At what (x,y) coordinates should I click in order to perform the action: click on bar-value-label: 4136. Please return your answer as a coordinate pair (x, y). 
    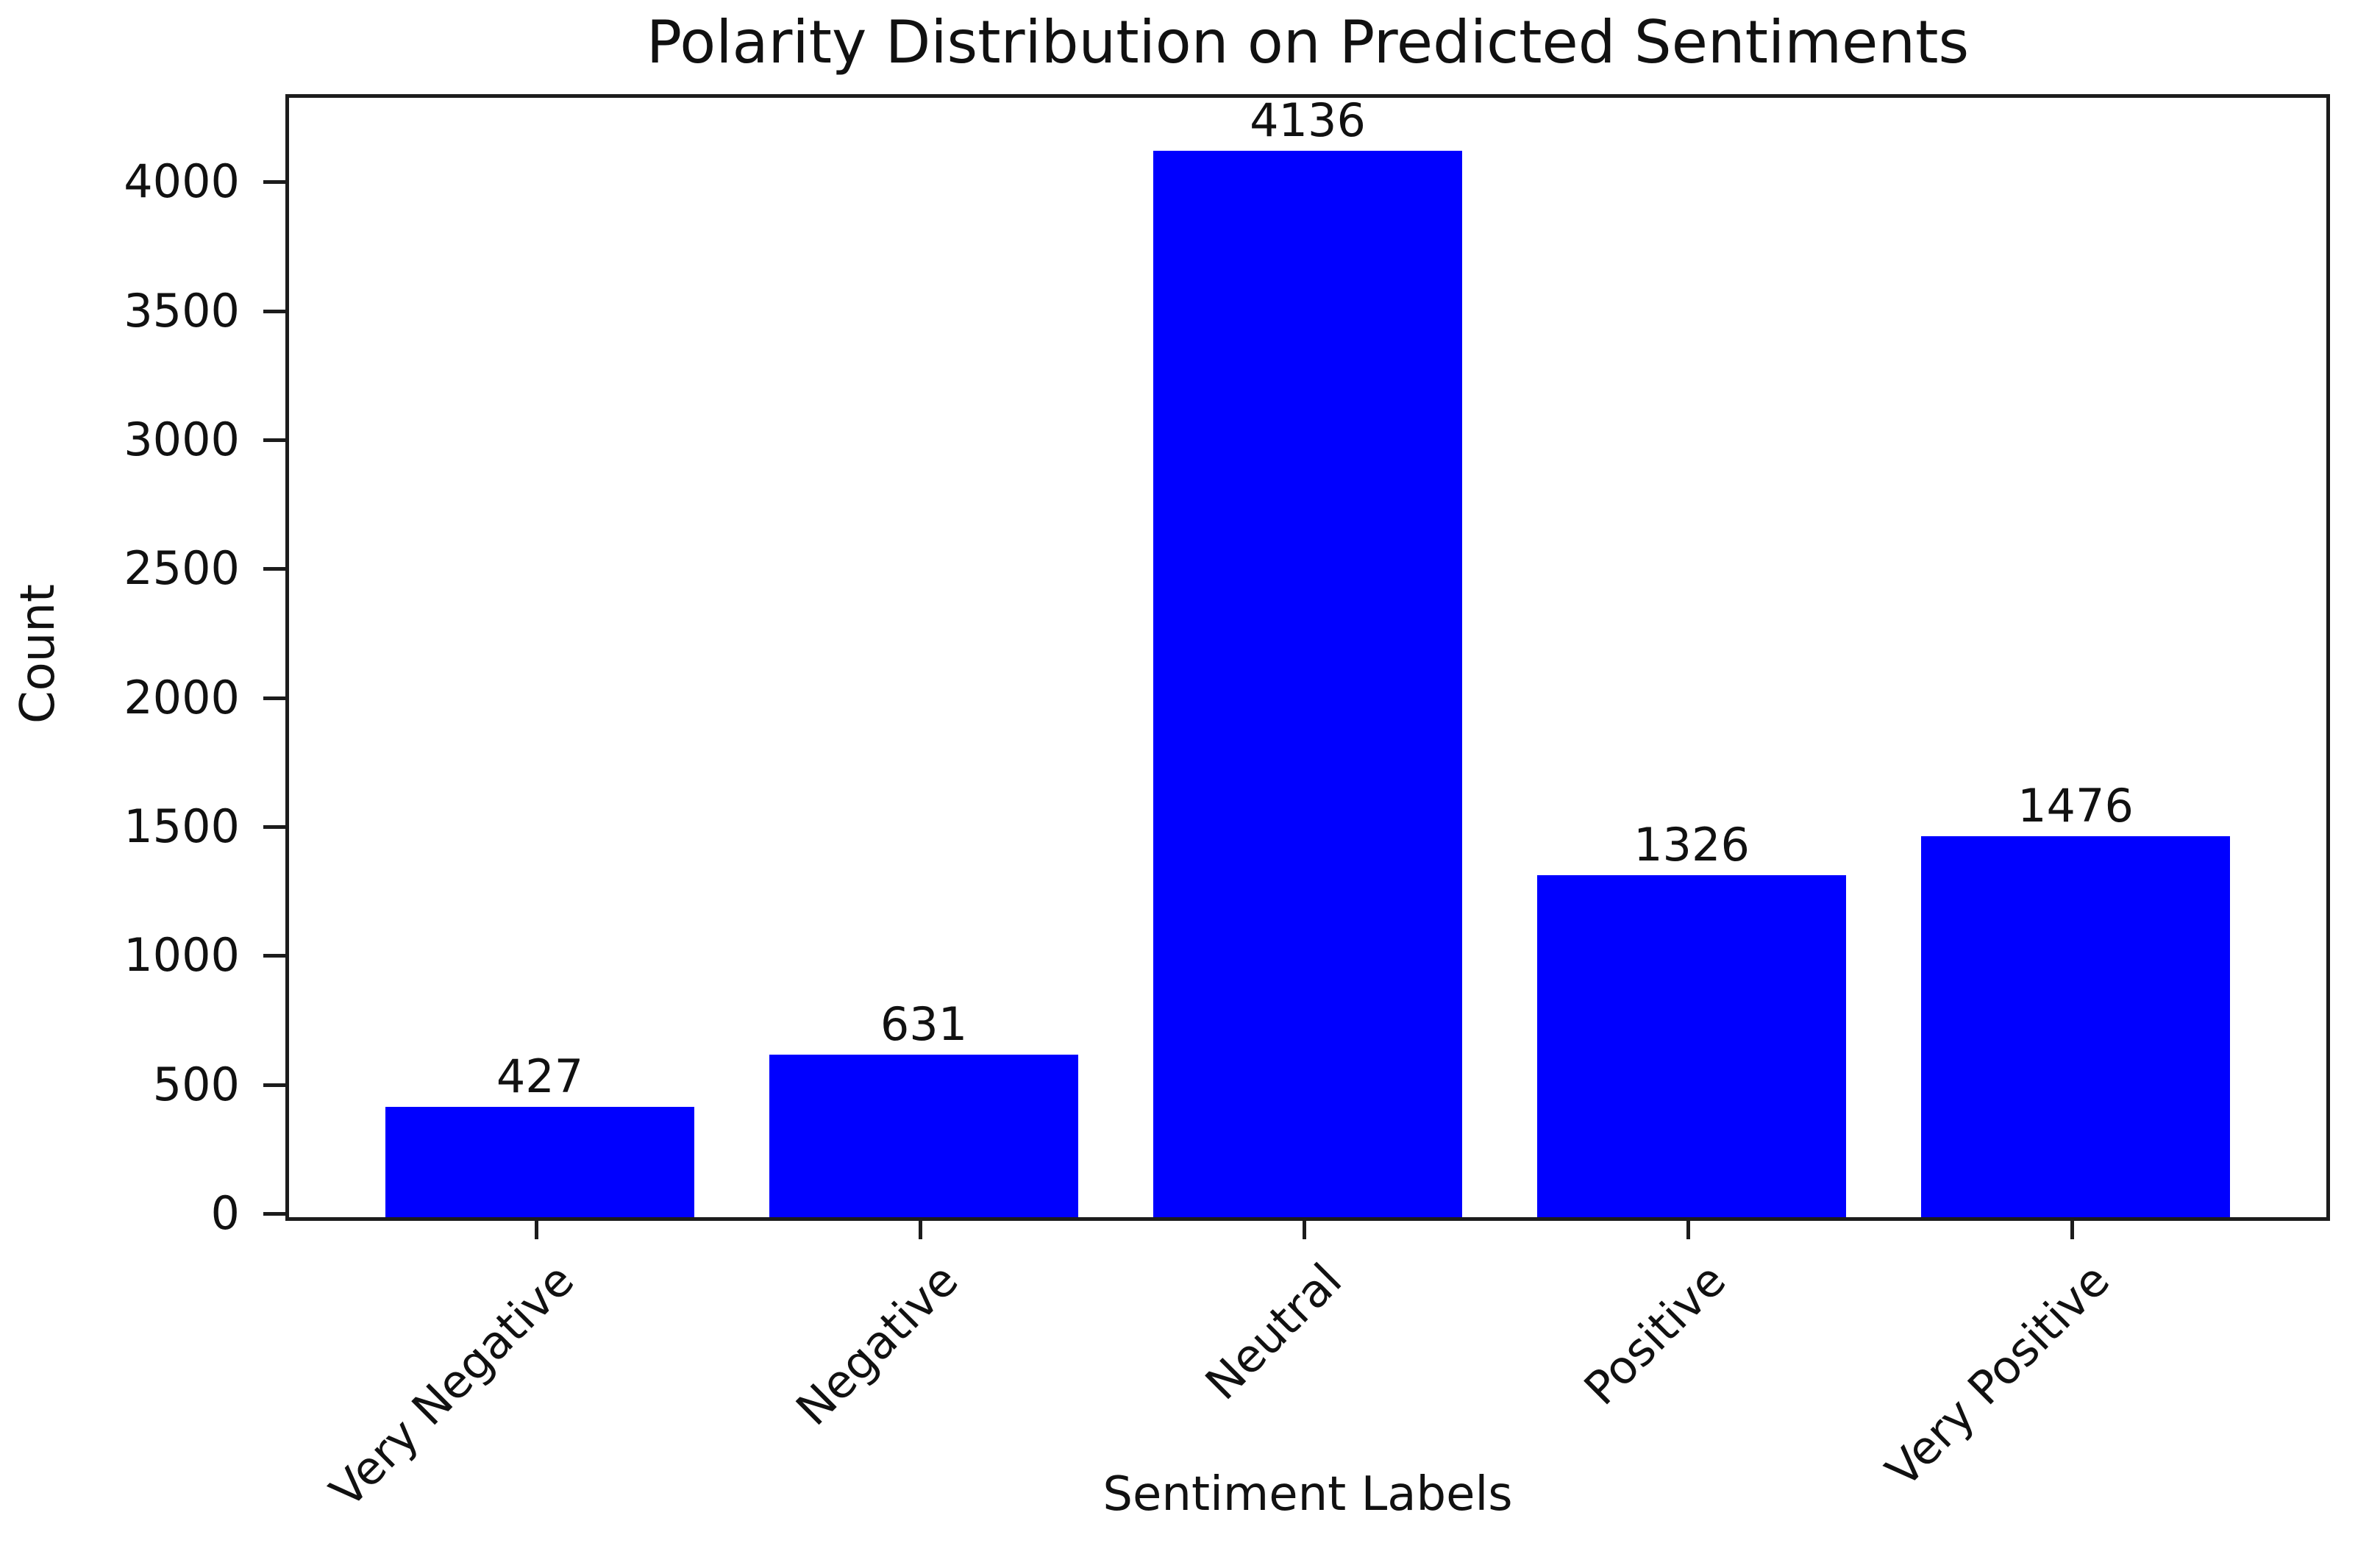
    Looking at the image, I should click on (1308, 120).